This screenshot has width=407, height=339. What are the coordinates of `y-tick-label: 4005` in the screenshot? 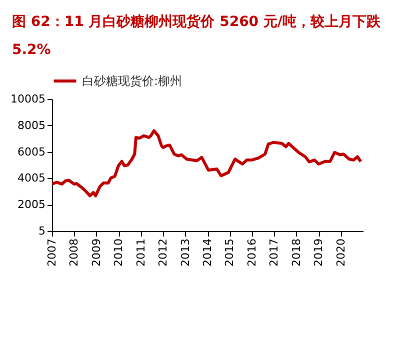 It's located at (32, 178).